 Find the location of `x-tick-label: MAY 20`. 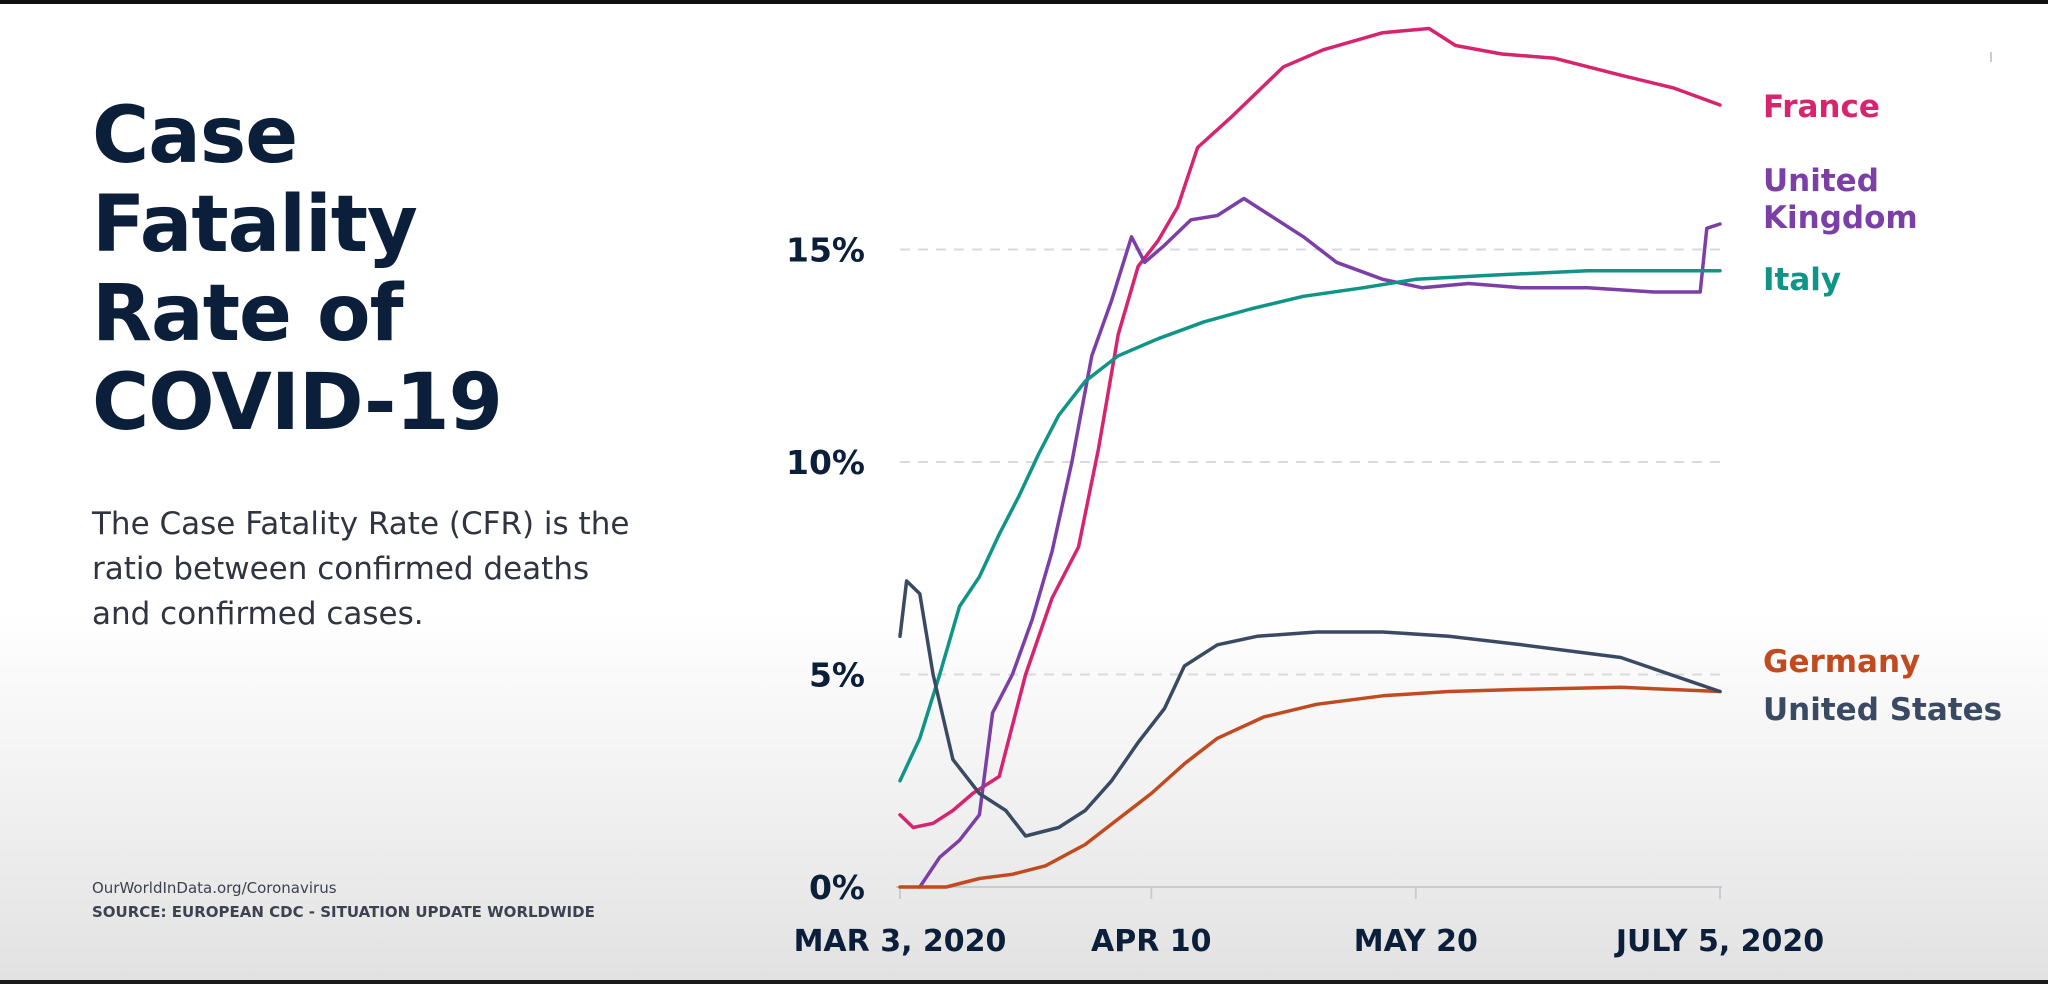

x-tick-label: MAY 20 is located at coordinates (1416, 941).